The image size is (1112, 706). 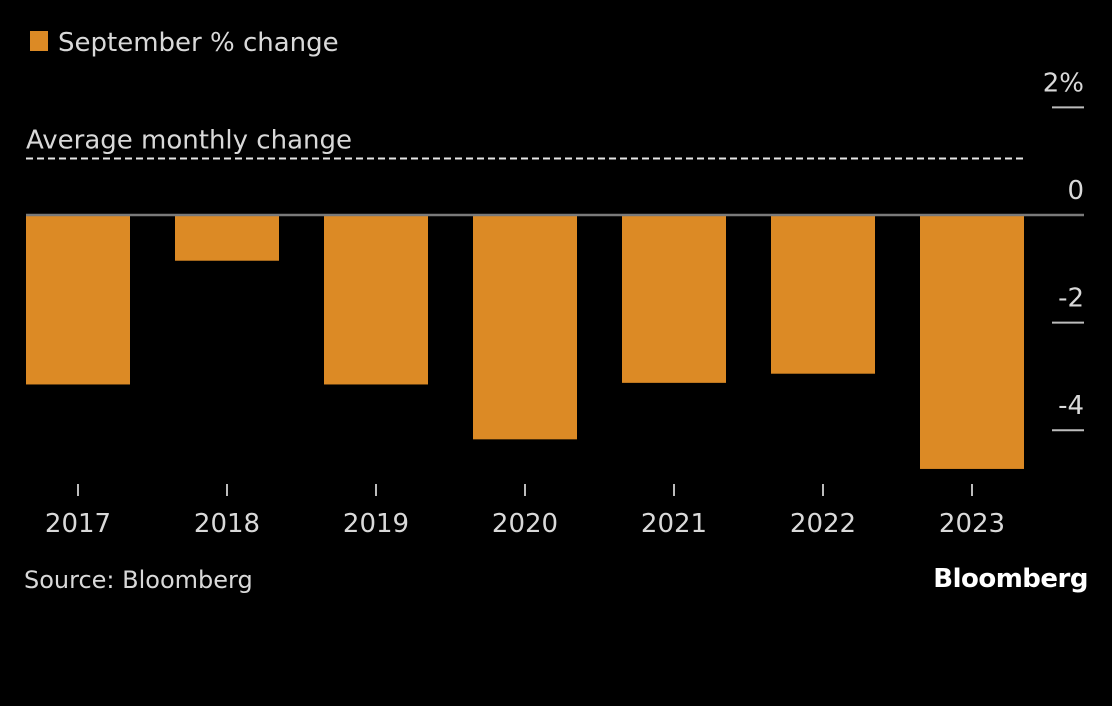 I want to click on x-tick-label: 2021, so click(x=674, y=524).